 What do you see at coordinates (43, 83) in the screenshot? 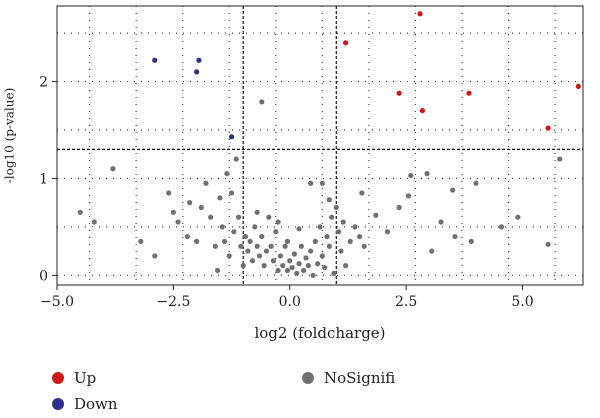
I see `y-tick-label: 2` at bounding box center [43, 83].